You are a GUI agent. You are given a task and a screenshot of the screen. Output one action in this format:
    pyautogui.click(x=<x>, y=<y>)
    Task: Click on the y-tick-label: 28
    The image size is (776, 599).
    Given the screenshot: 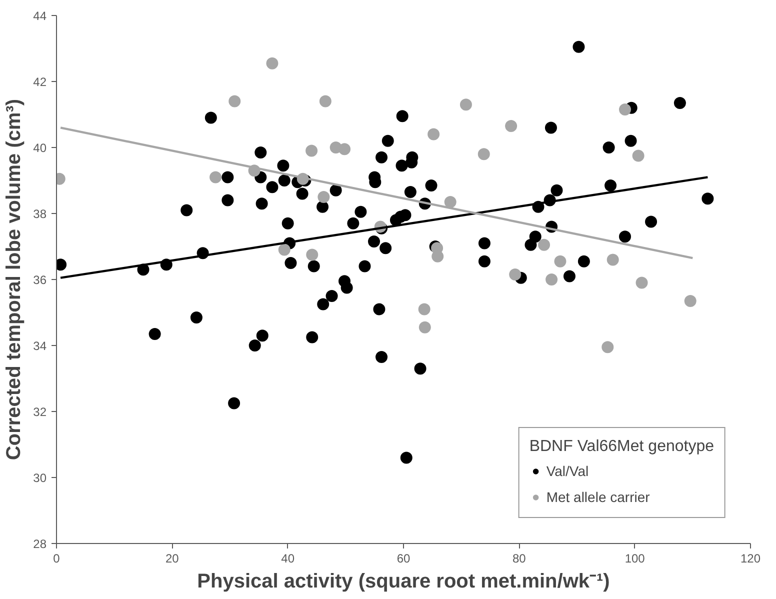 What is the action you would take?
    pyautogui.click(x=40, y=544)
    